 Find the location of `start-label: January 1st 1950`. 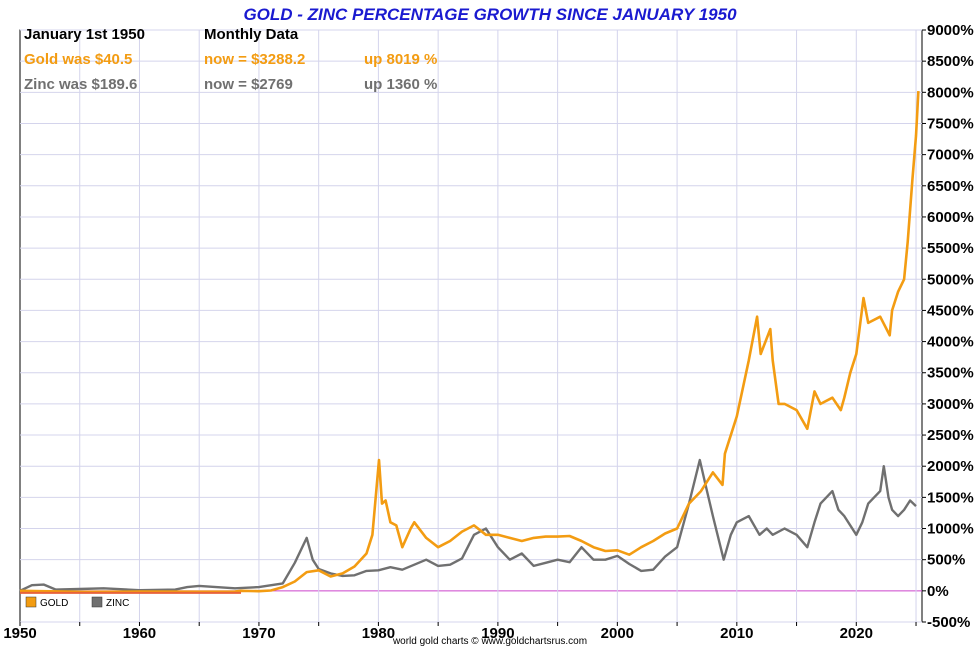

start-label: January 1st 1950 is located at coordinates (84, 34).